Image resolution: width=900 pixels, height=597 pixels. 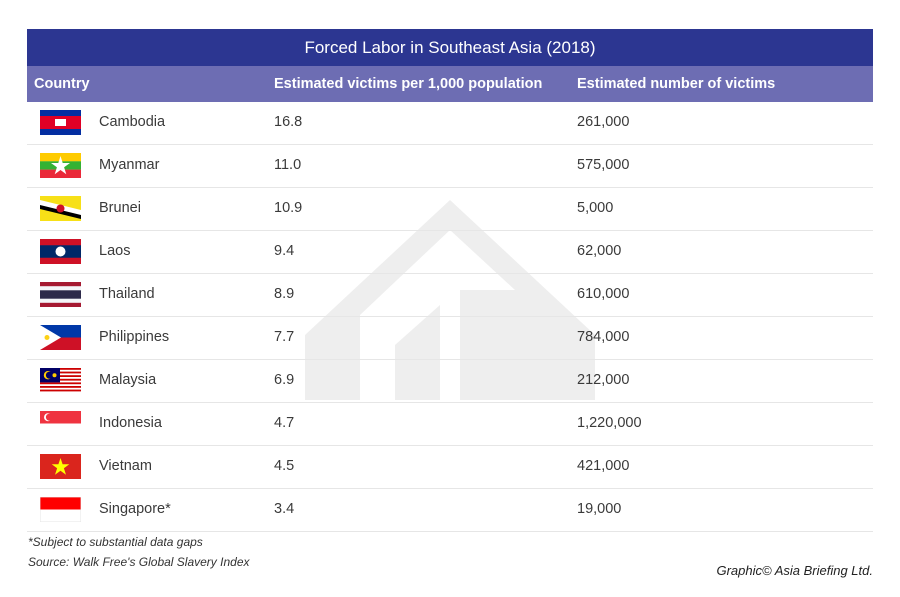 I want to click on country-name: Myanmar, so click(x=129, y=165).